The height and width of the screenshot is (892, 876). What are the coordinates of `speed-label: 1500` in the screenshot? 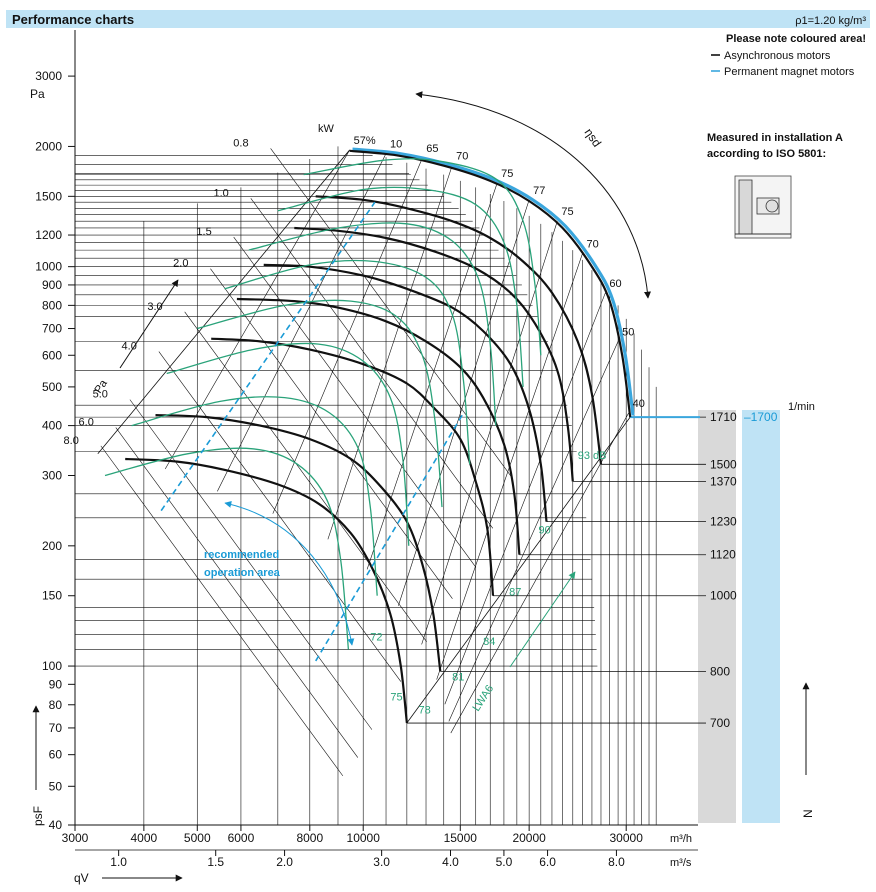 It's located at (723, 464).